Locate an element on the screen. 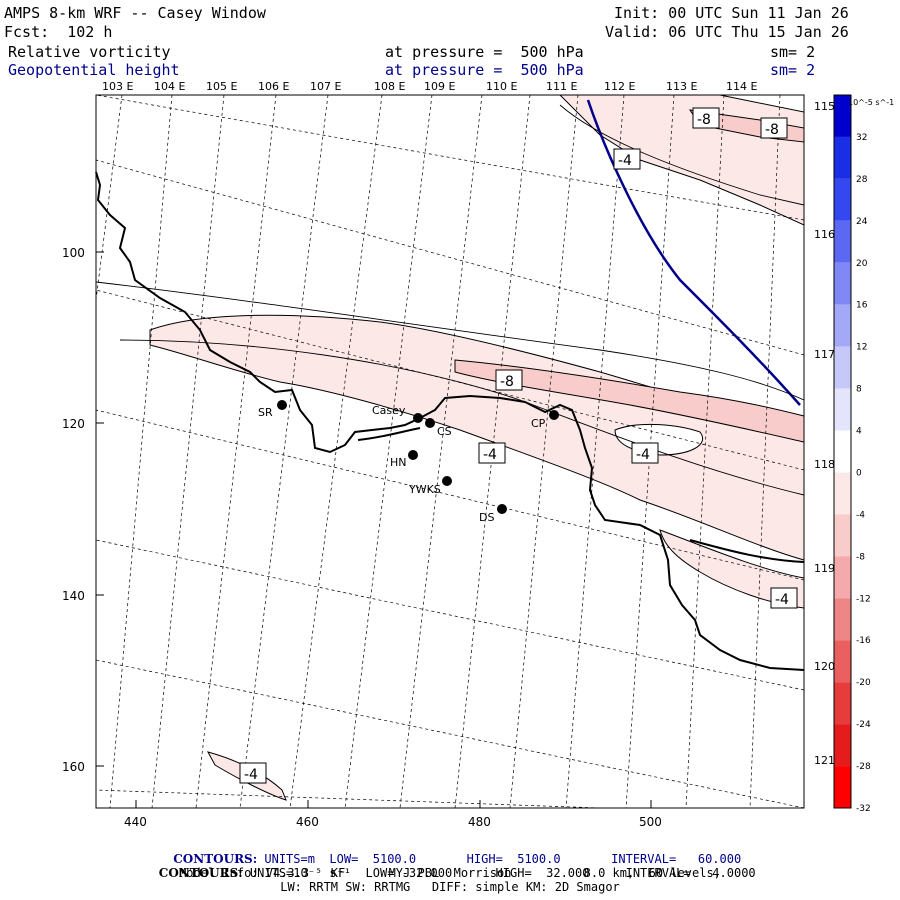 The image size is (900, 900). colorbar-level: 4 is located at coordinates (859, 432).